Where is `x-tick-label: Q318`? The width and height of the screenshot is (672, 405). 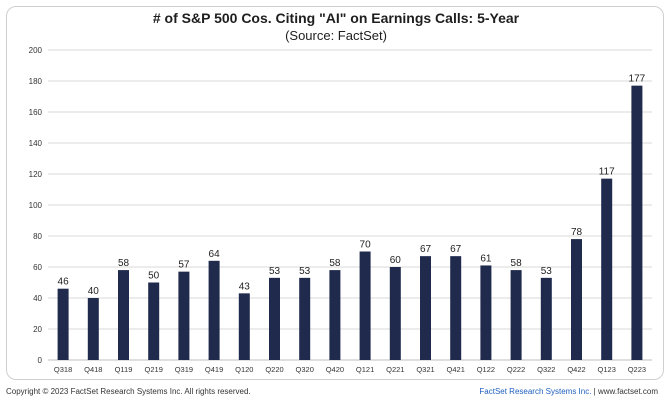
x-tick-label: Q318 is located at coordinates (63, 369).